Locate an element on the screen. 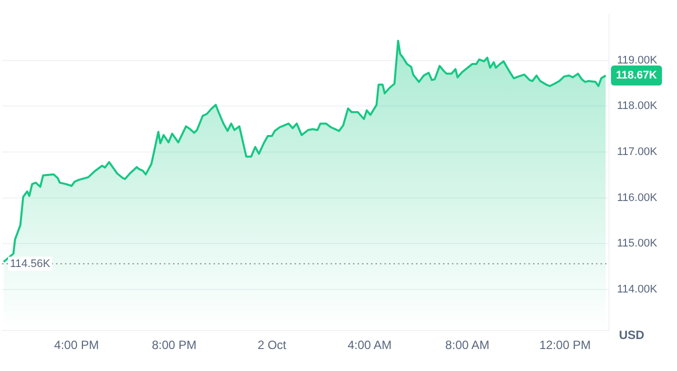 The height and width of the screenshot is (371, 677). y-axis-title: USD is located at coordinates (632, 335).